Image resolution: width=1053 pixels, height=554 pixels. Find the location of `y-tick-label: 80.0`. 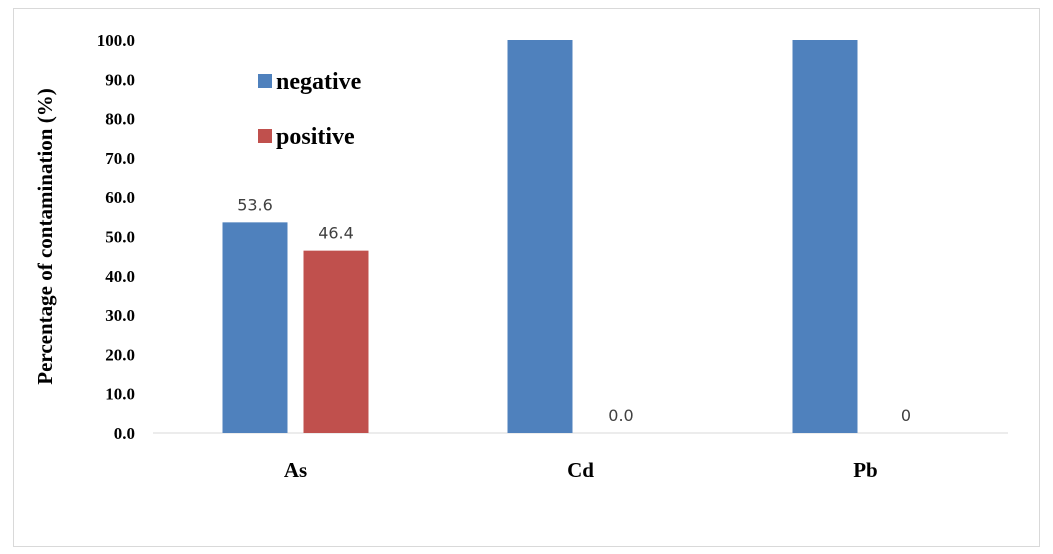

y-tick-label: 80.0 is located at coordinates (120, 119).